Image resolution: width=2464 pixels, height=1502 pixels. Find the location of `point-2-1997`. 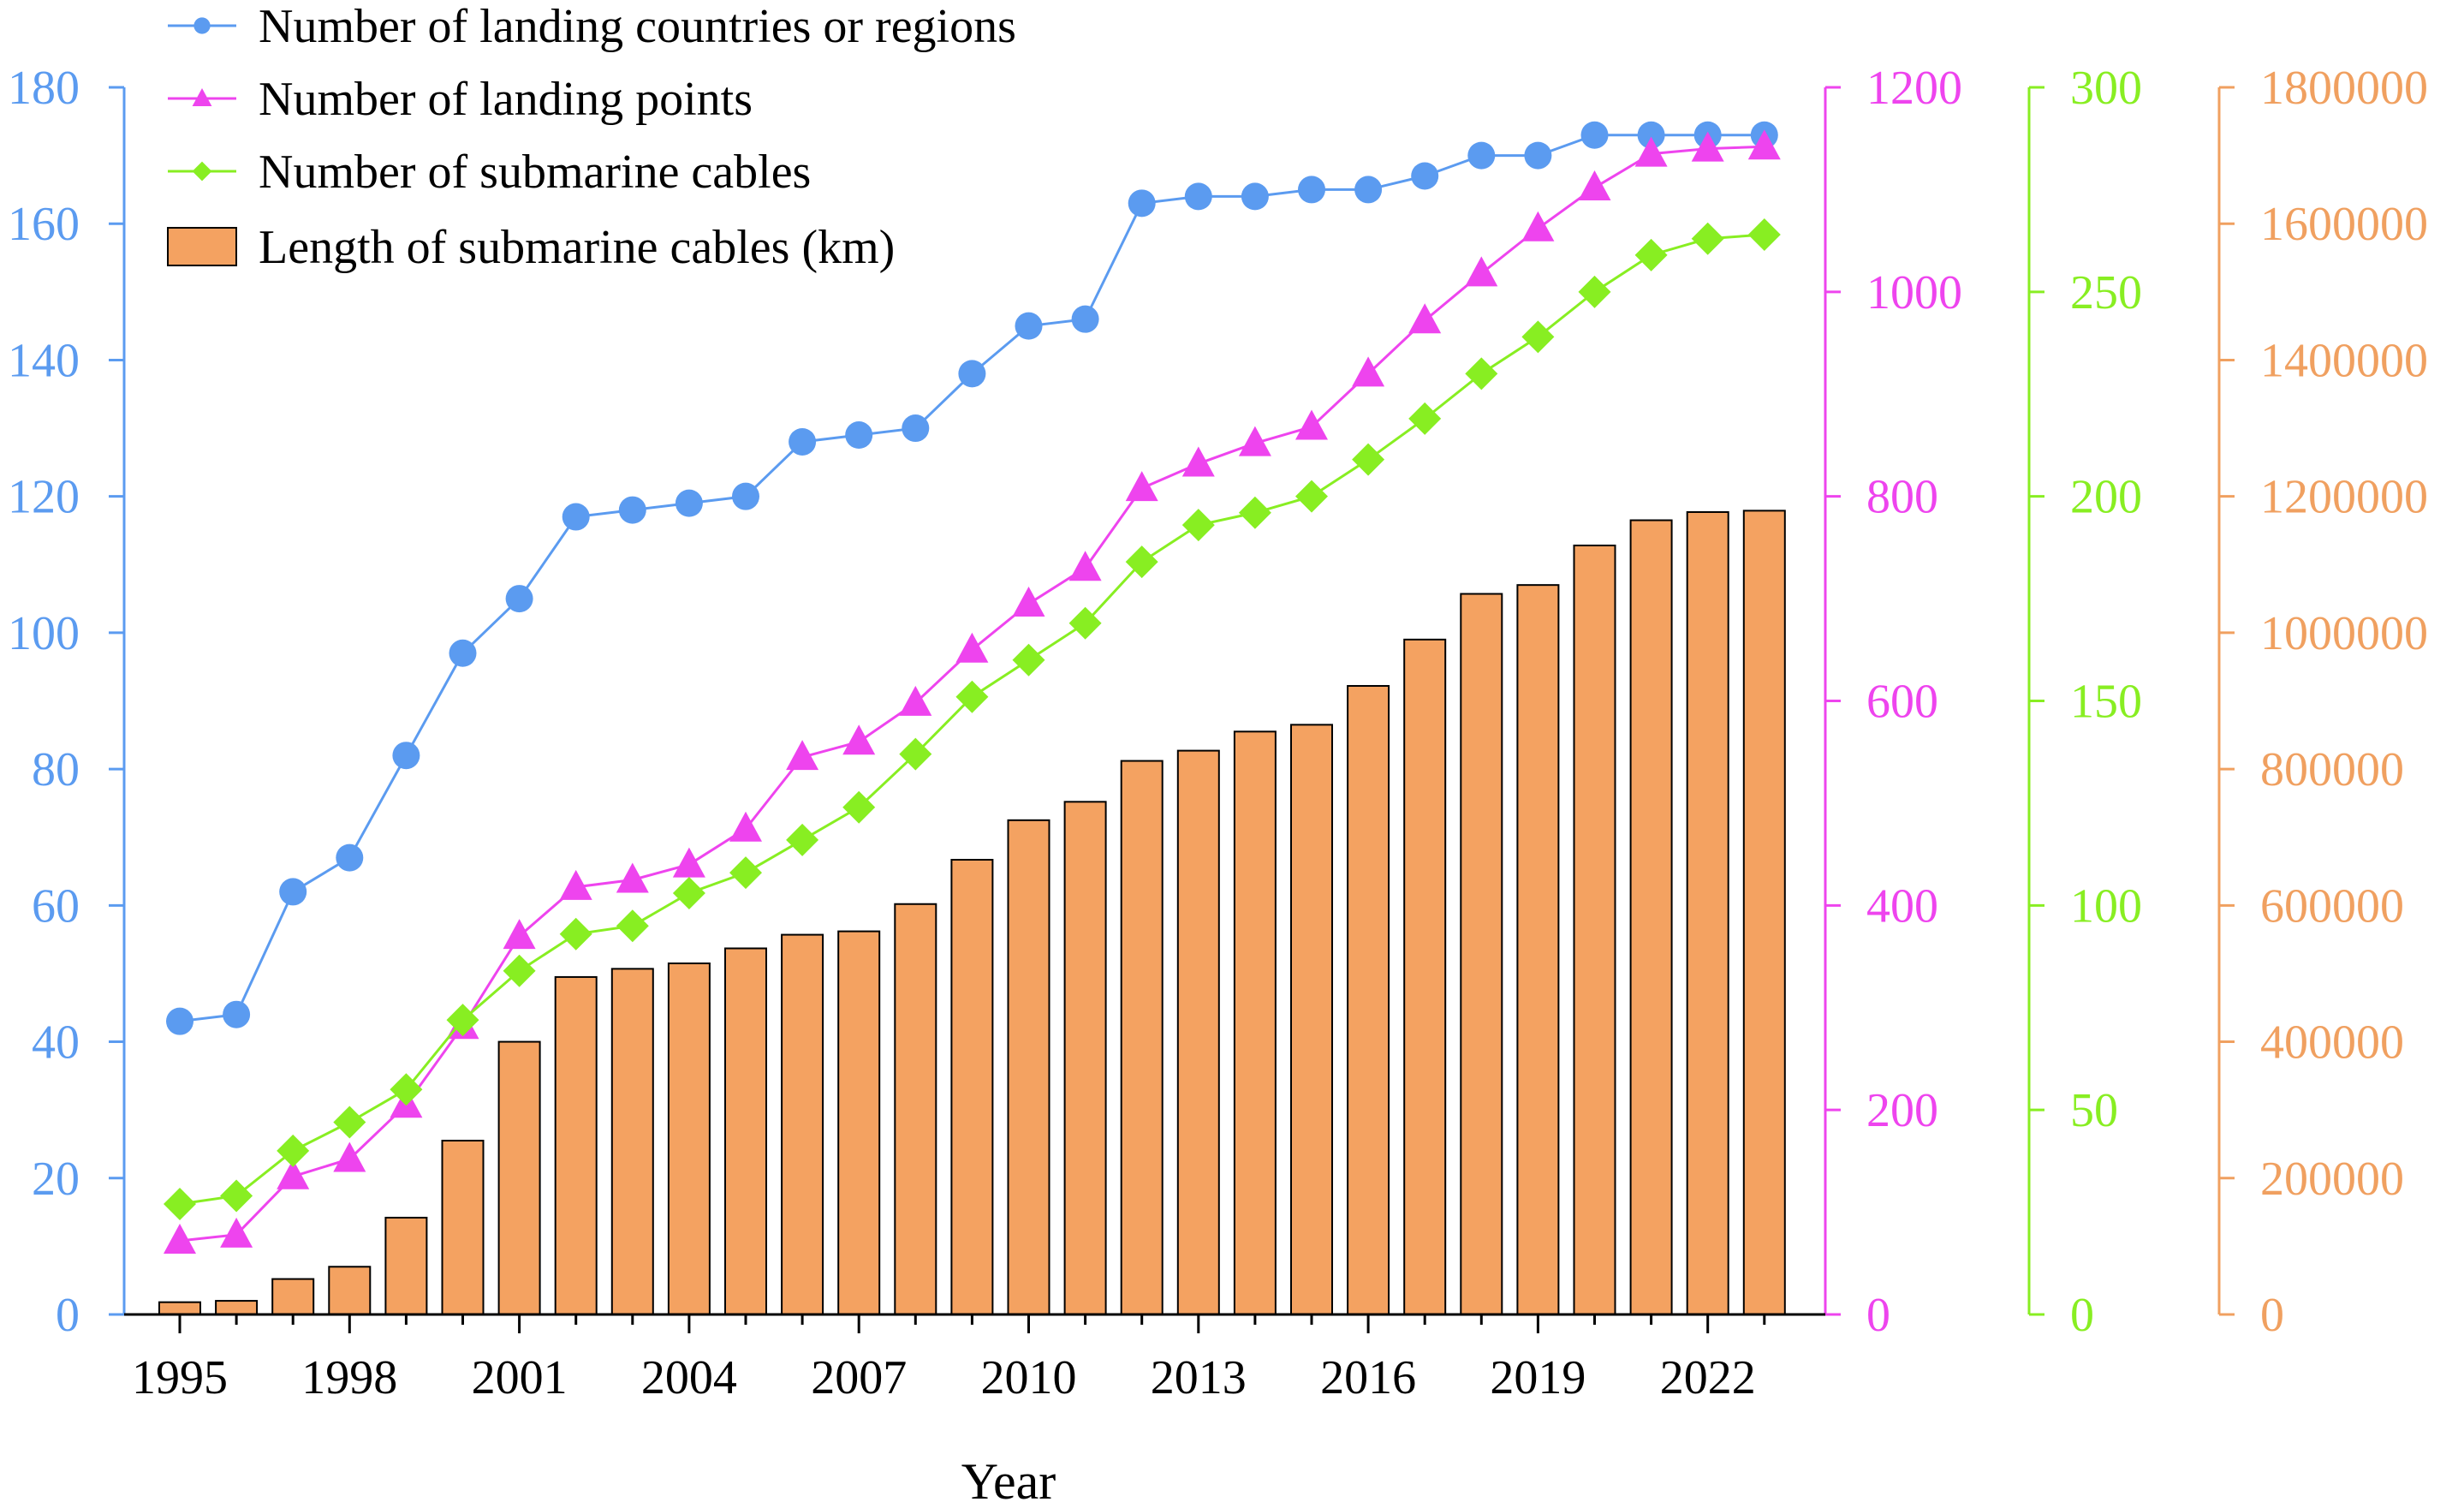

point-2-1997 is located at coordinates (293, 1174).